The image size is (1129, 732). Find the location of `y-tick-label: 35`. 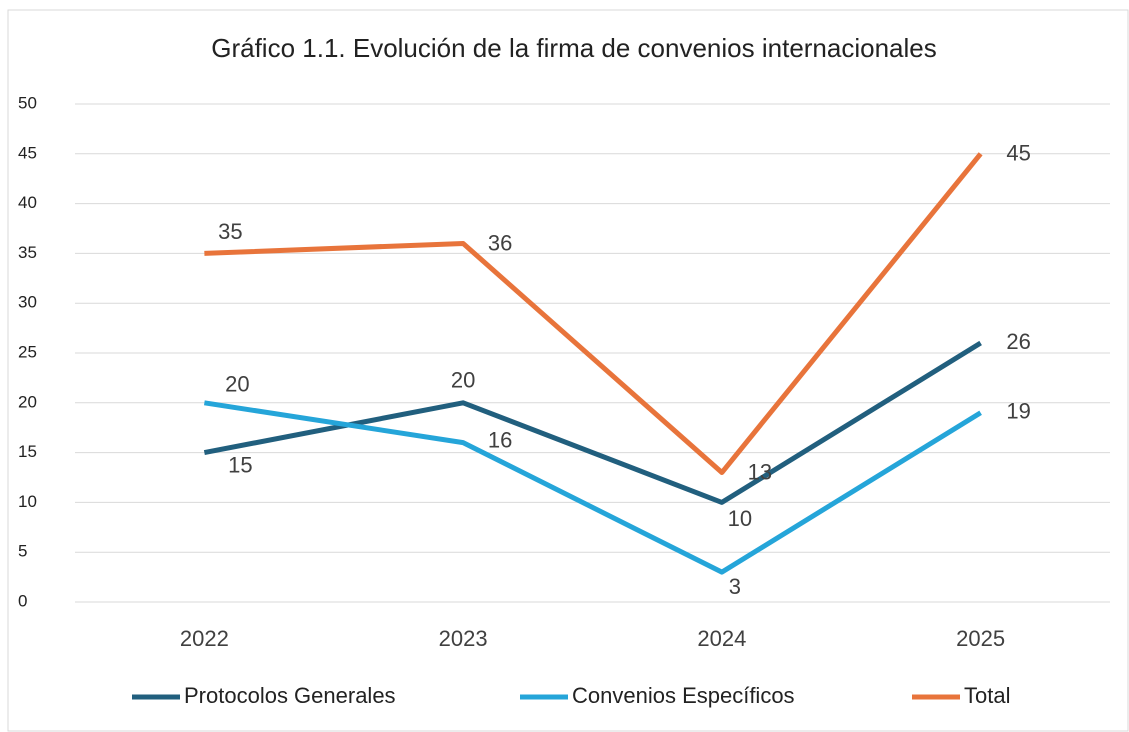

y-tick-label: 35 is located at coordinates (27, 252).